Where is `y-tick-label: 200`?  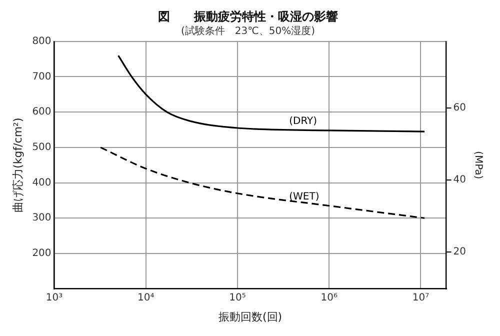 y-tick-label: 200 is located at coordinates (42, 254).